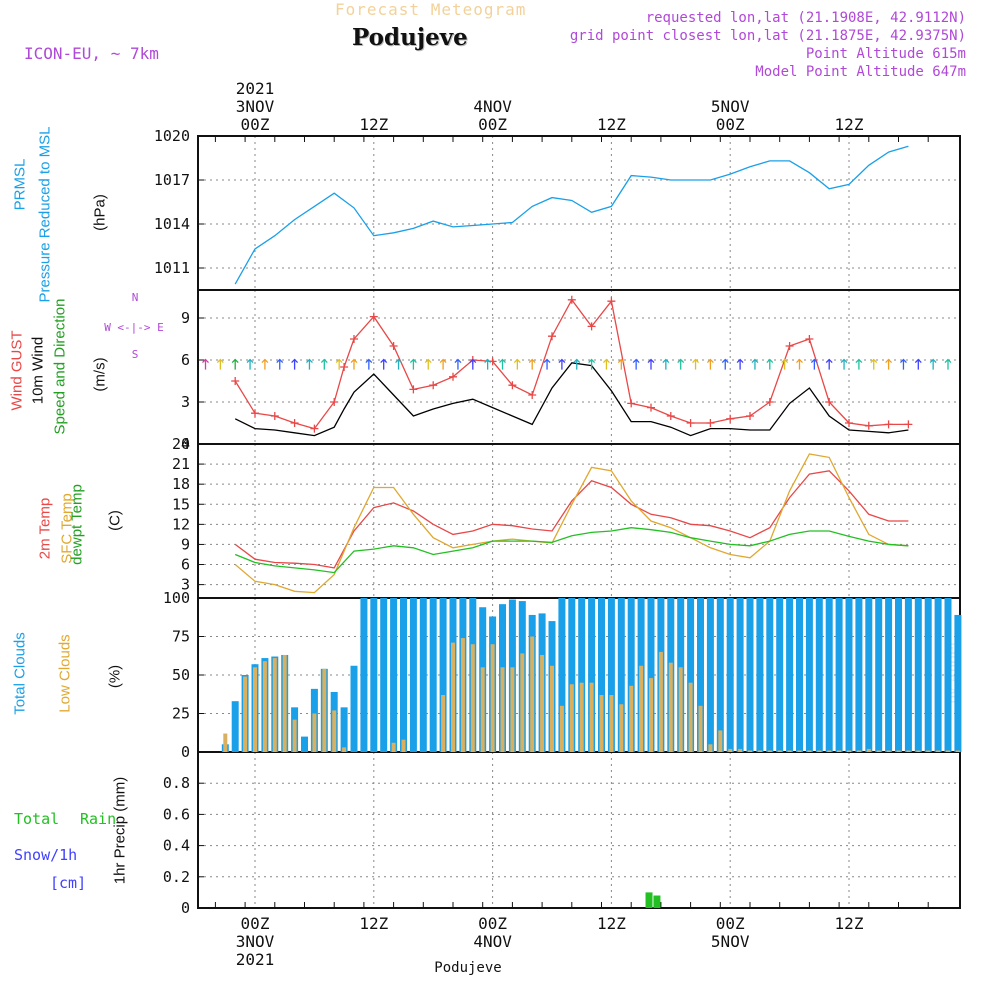 Image resolution: width=1000 pixels, height=1000 pixels. I want to click on y-tick-label: 9, so click(185, 318).